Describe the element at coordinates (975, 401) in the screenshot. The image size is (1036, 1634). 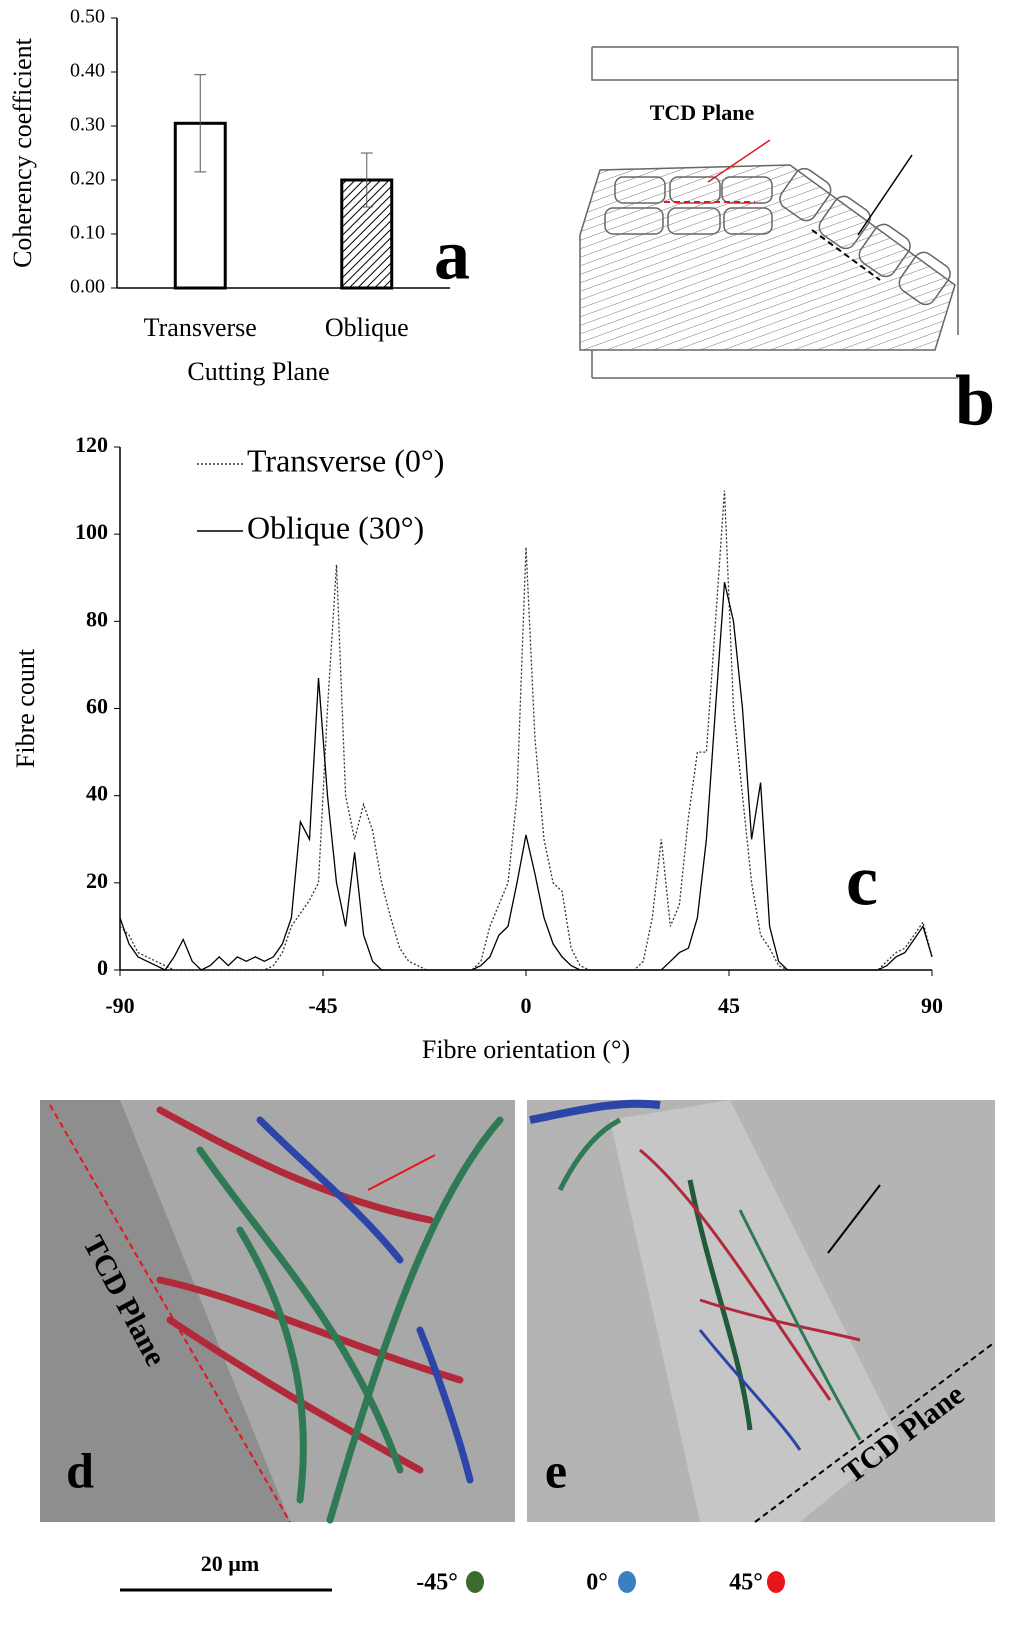
I see `panel-label: b` at that location.